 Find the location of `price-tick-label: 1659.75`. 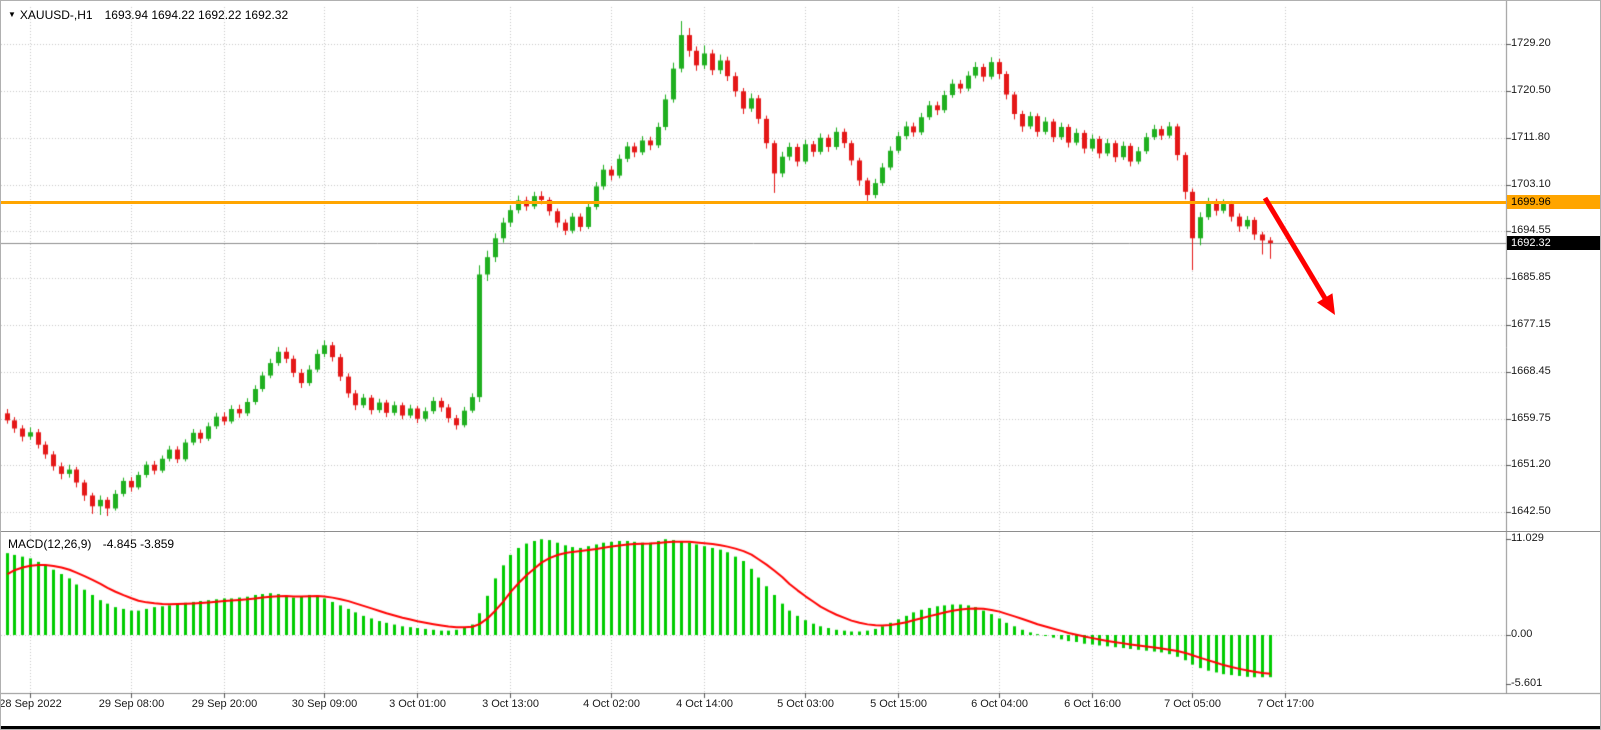

price-tick-label: 1659.75 is located at coordinates (1531, 418).